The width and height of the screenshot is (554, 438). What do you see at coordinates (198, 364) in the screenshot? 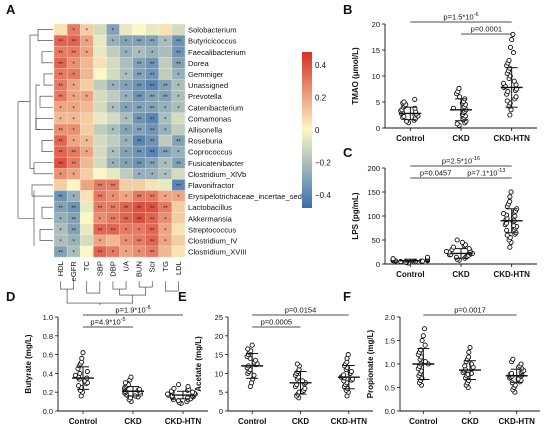
I see `y-axis-label: Acetate (mg/L)` at bounding box center [198, 364].